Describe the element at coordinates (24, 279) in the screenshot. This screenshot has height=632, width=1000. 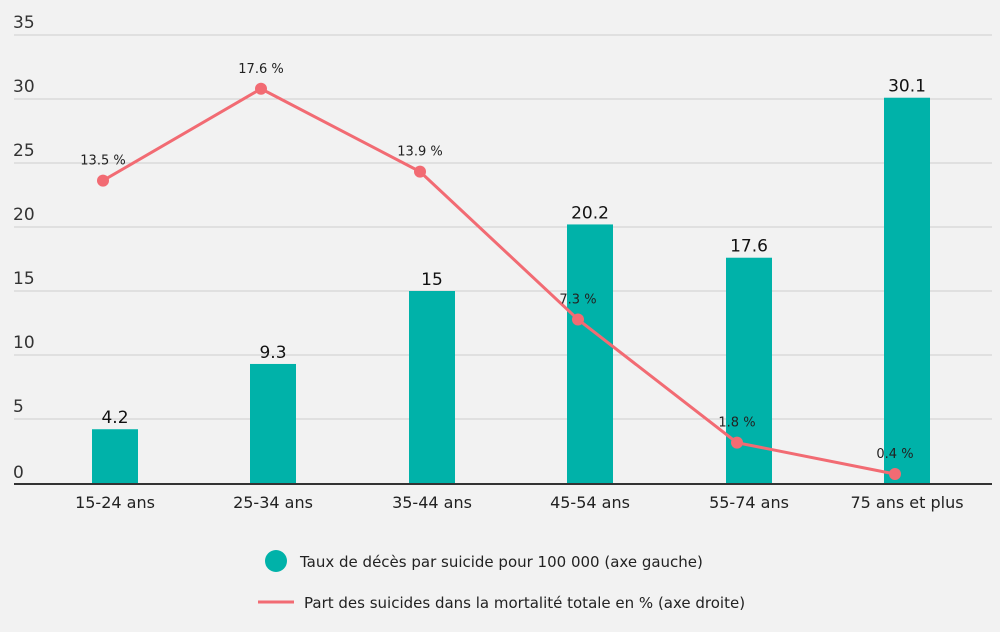
I see `y-tick-label: 15` at that location.